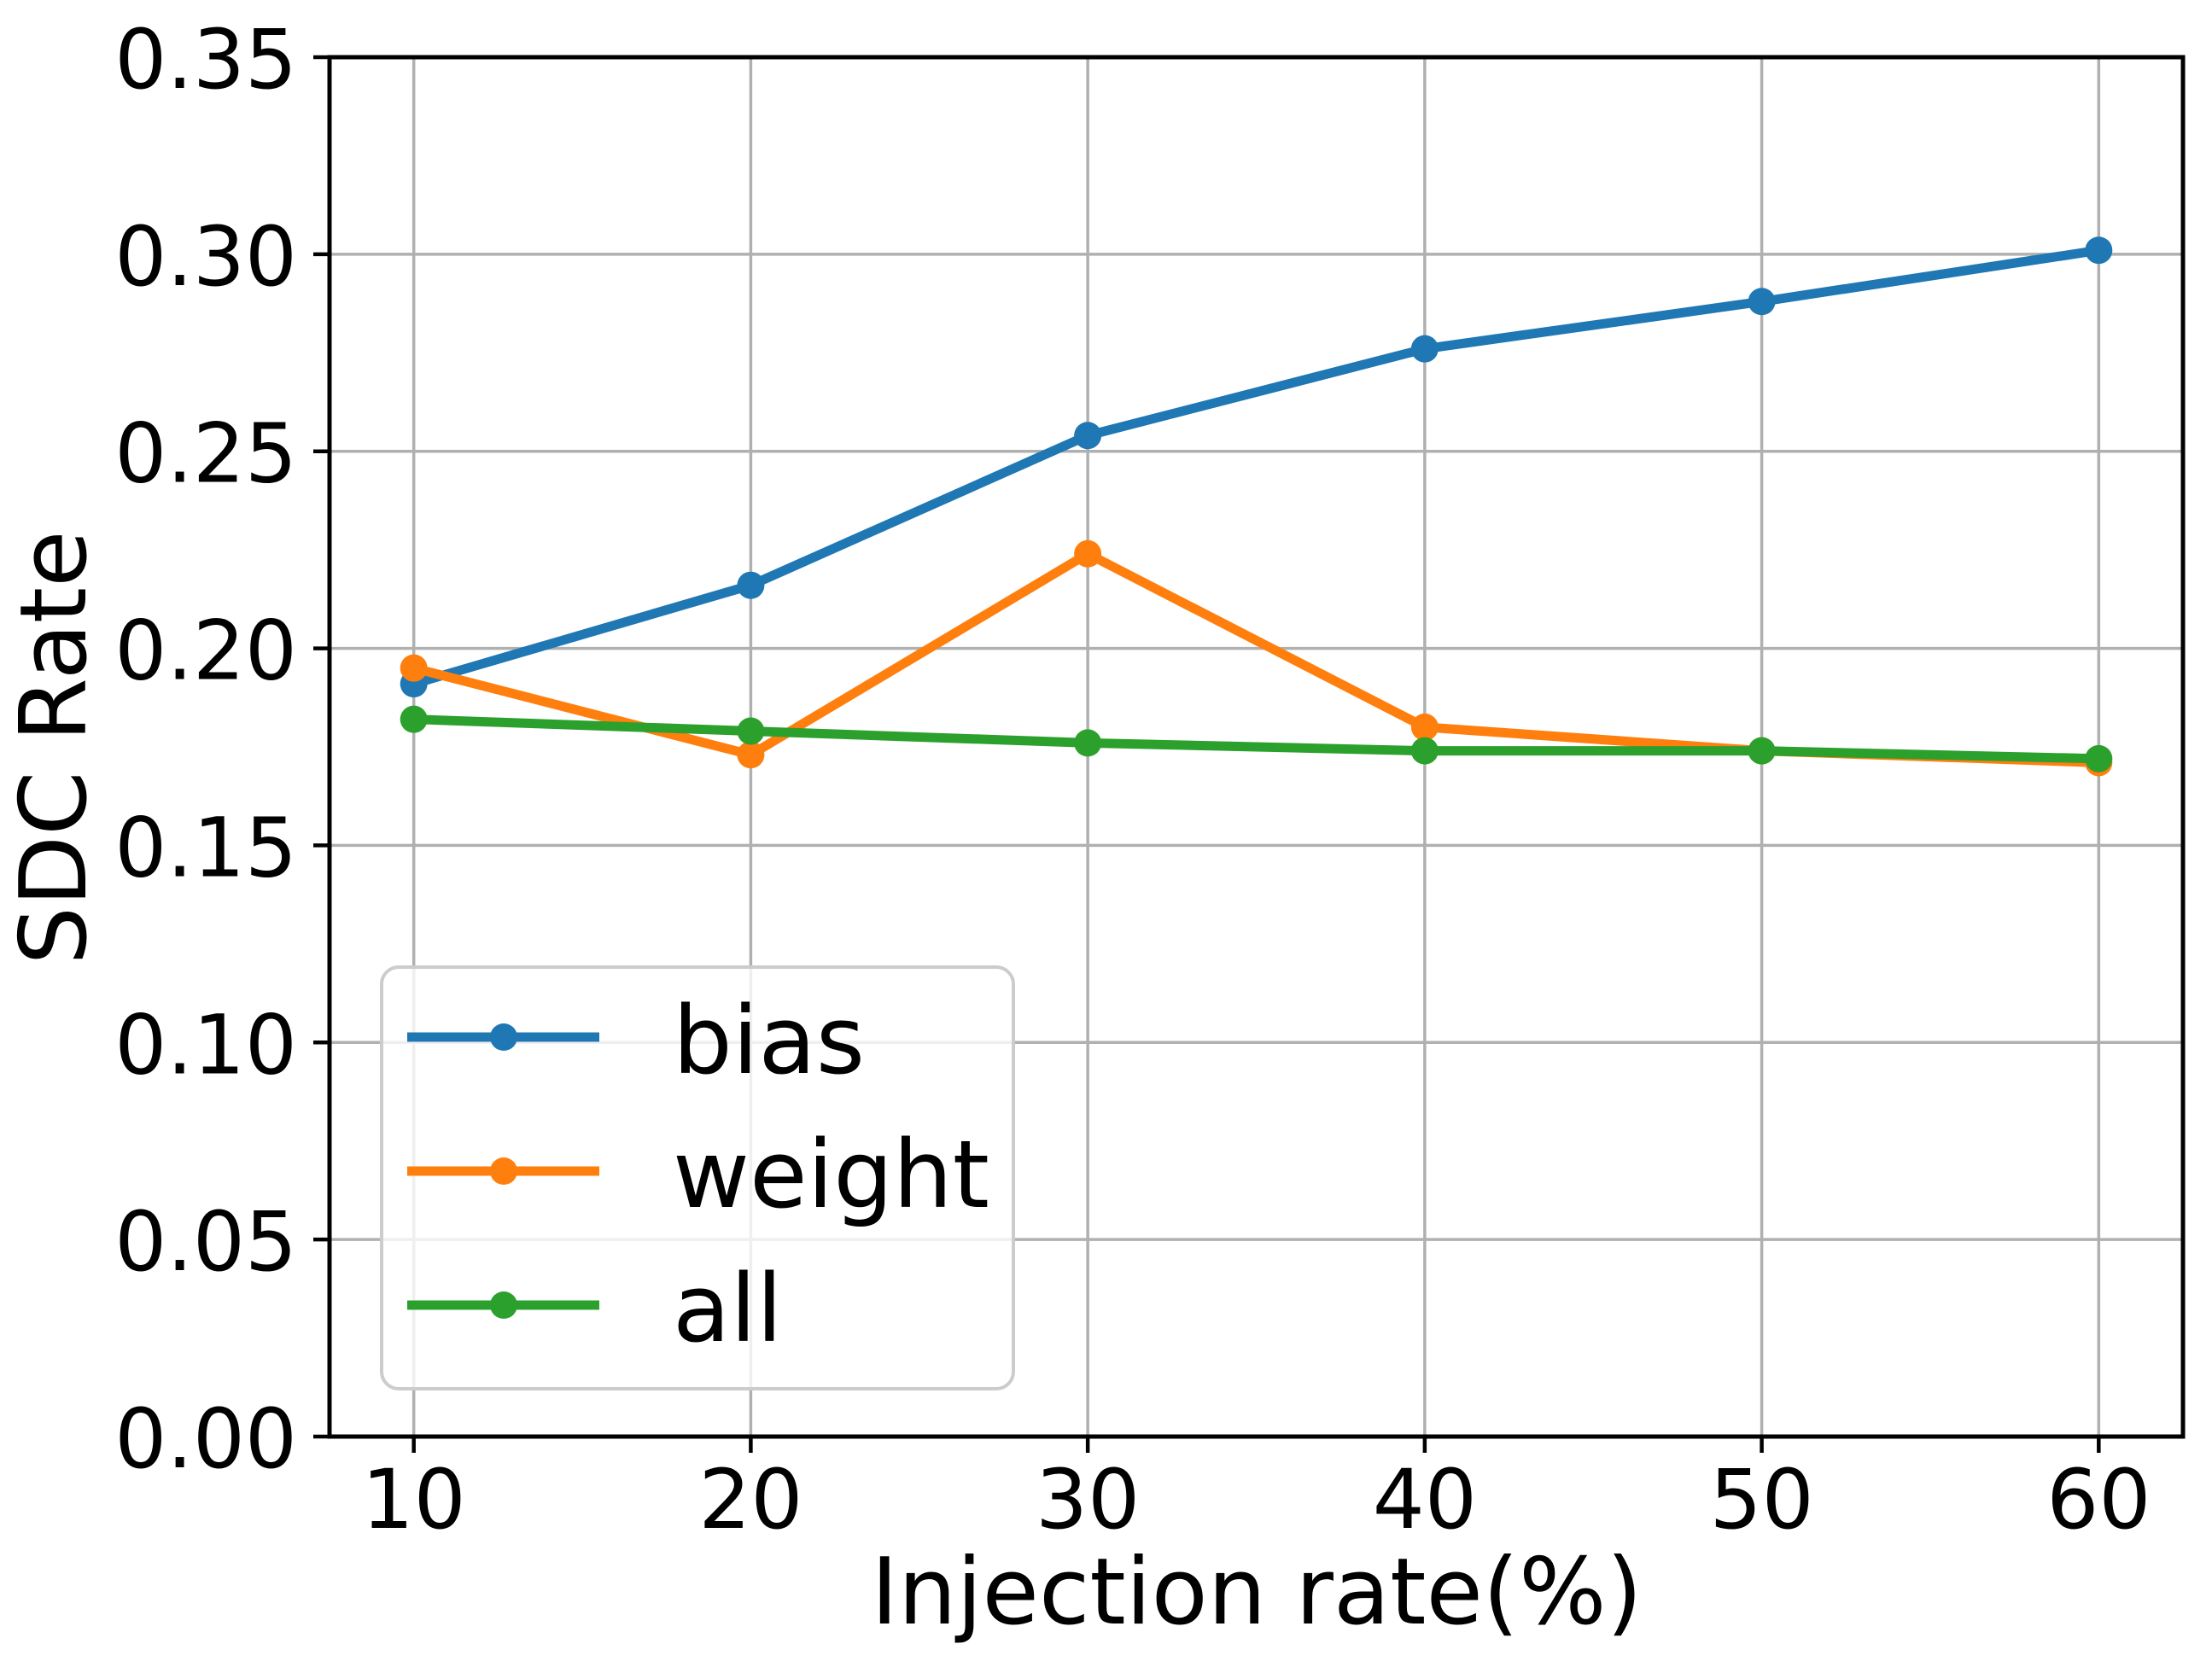 This screenshot has width=2212, height=1673. What do you see at coordinates (504, 1171) in the screenshot?
I see `legend-marker-weight` at bounding box center [504, 1171].